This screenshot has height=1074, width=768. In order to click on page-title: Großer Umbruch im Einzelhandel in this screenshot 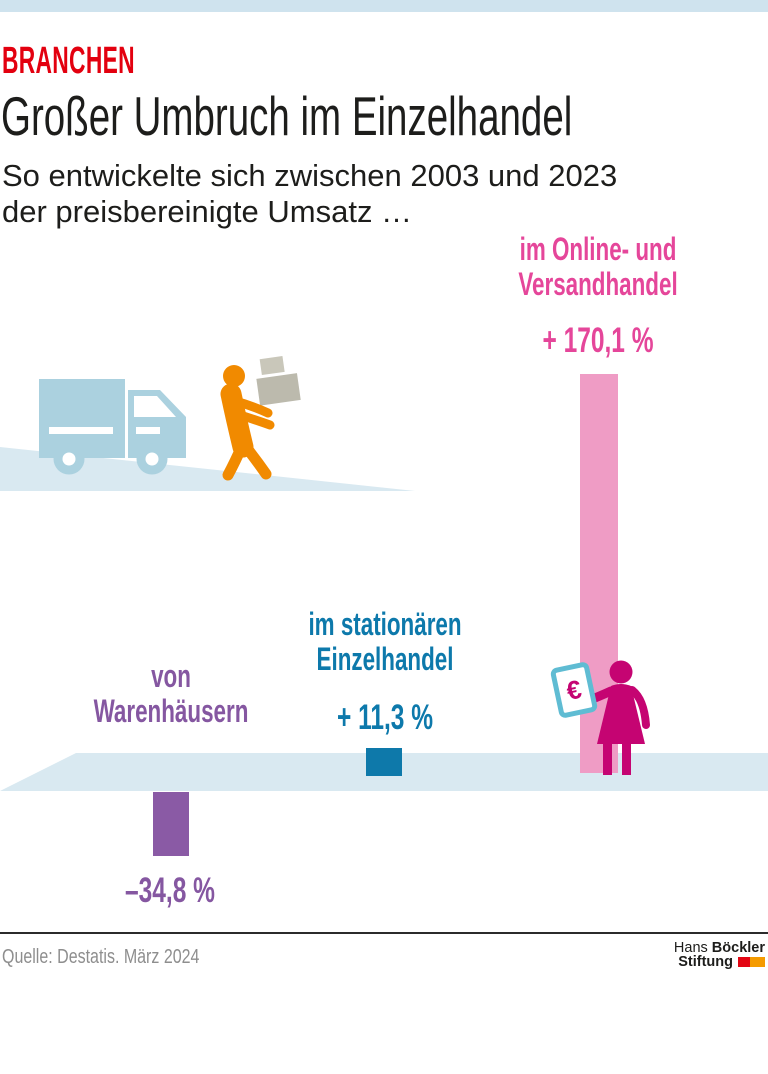, I will do `click(287, 116)`.